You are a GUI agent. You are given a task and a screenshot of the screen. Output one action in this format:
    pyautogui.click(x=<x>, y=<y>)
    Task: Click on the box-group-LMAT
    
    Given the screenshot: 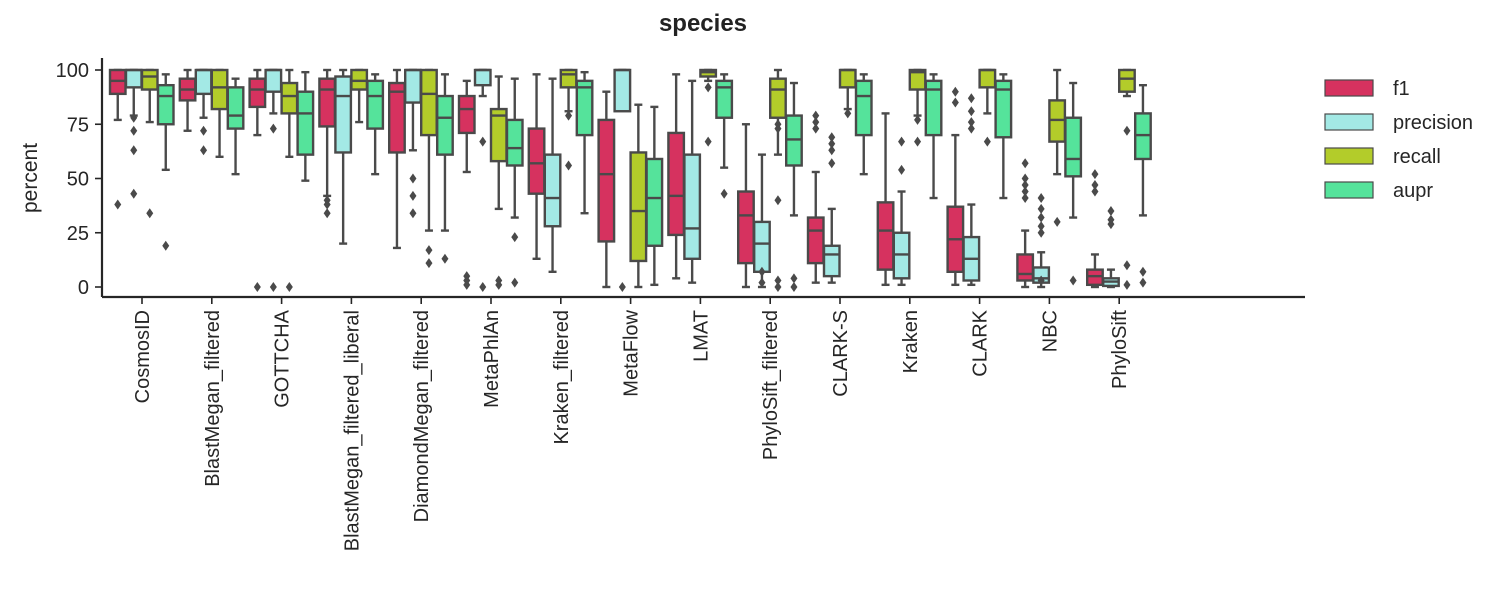 What is the action you would take?
    pyautogui.click(x=700, y=176)
    